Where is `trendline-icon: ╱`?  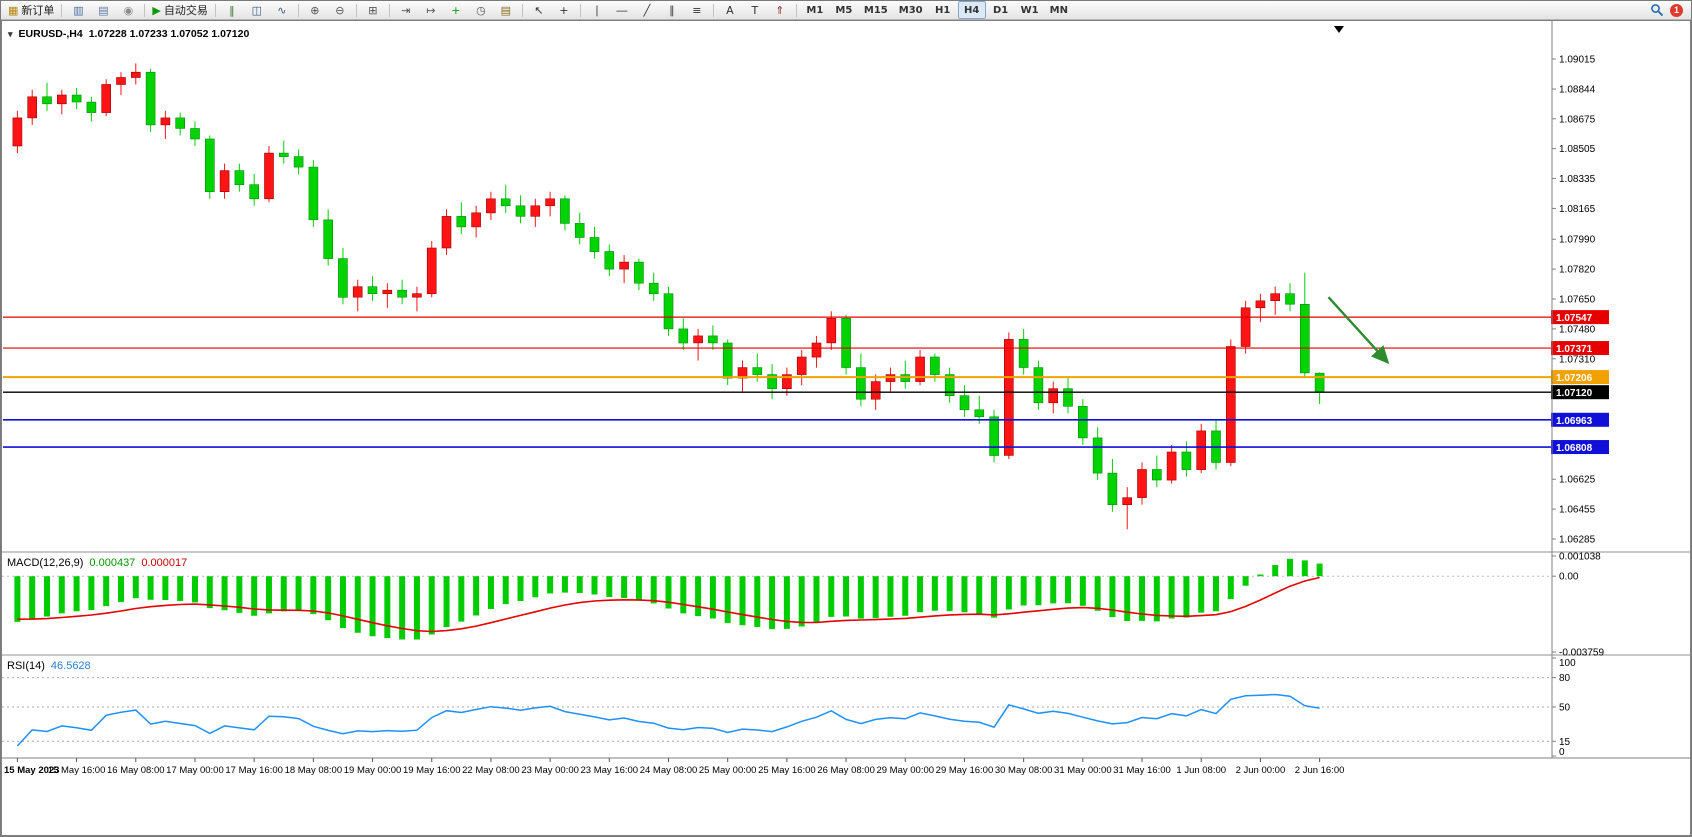 trendline-icon: ╱ is located at coordinates (647, 10).